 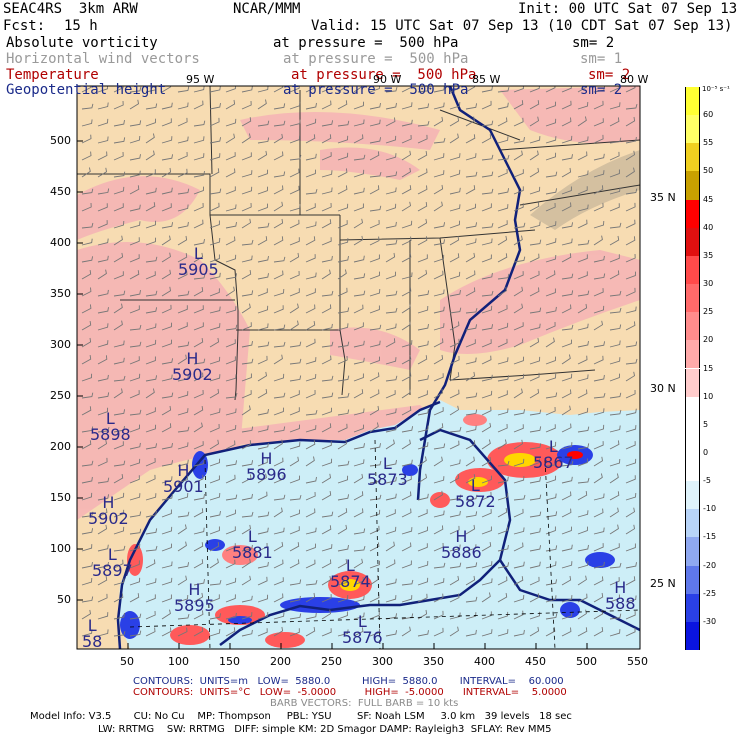 I want to click on init-time: Init: 00 UTC Sat 07 Sep 13, so click(x=628, y=9).